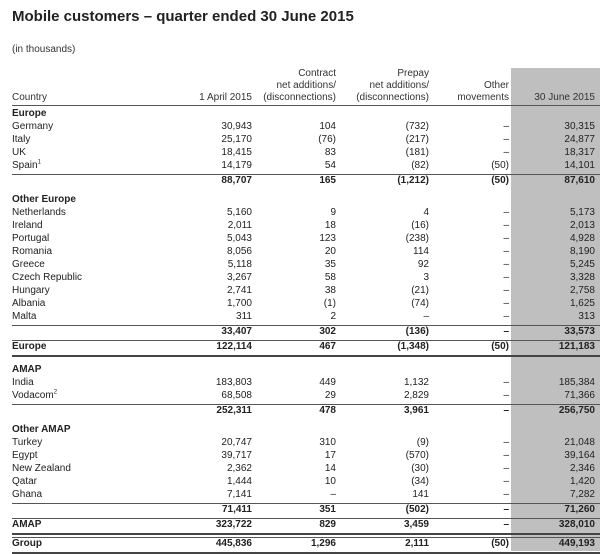 The height and width of the screenshot is (554, 600). What do you see at coordinates (330, 225) in the screenshot?
I see `cell-contract: 18` at bounding box center [330, 225].